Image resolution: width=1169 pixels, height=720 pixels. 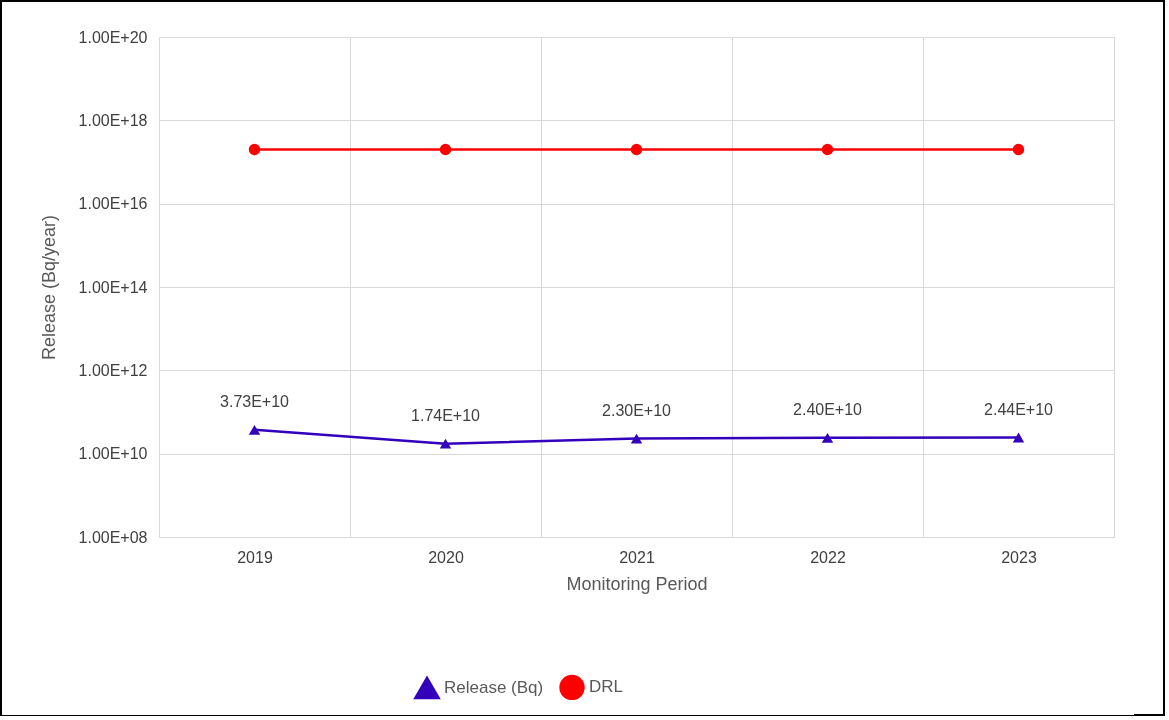 What do you see at coordinates (446, 557) in the screenshot?
I see `x-tick-label: 2020` at bounding box center [446, 557].